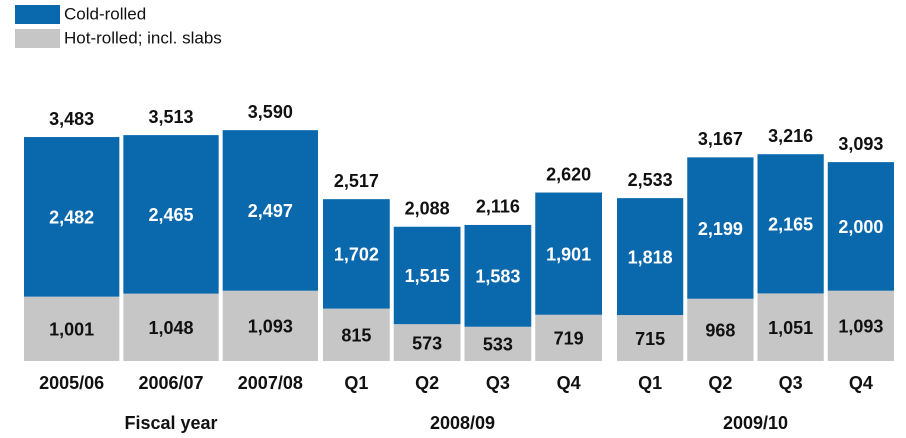 This screenshot has width=906, height=438. What do you see at coordinates (71, 119) in the screenshot?
I see `total-label: 3,483` at bounding box center [71, 119].